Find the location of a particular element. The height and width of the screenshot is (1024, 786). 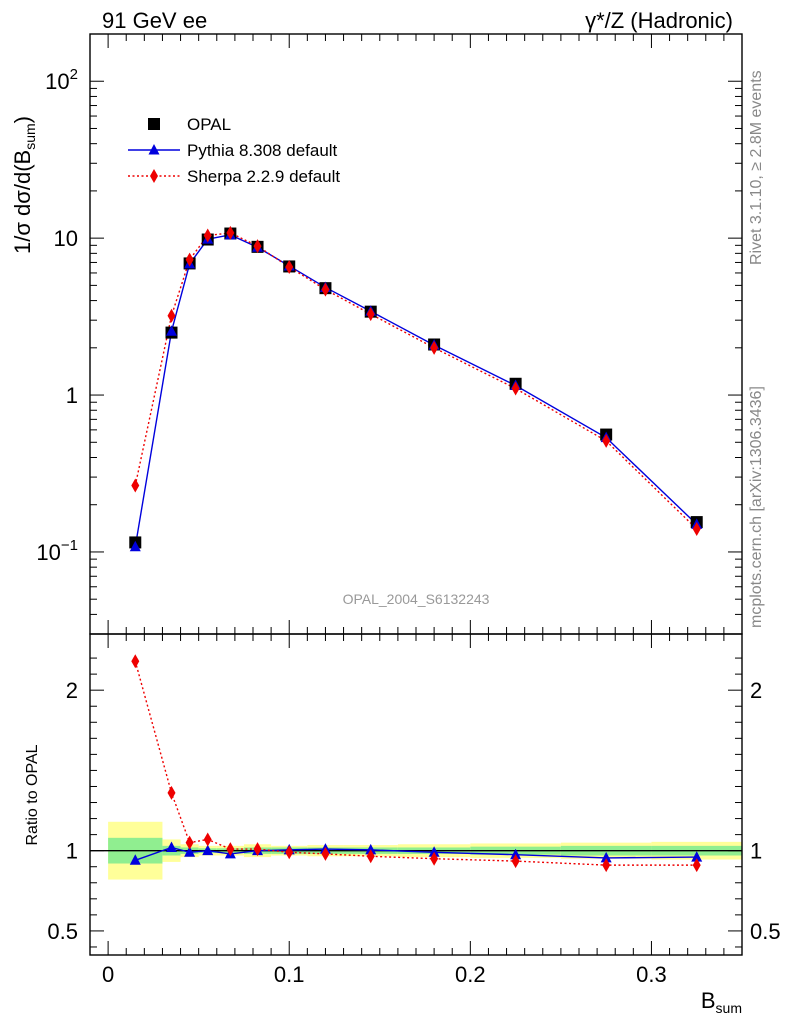

xtick-label: 0.1 is located at coordinates (289, 974).